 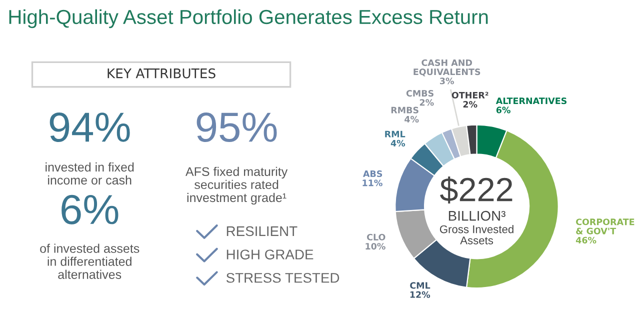 What do you see at coordinates (262, 231) in the screenshot?
I see `text: RESILIENT` at bounding box center [262, 231].